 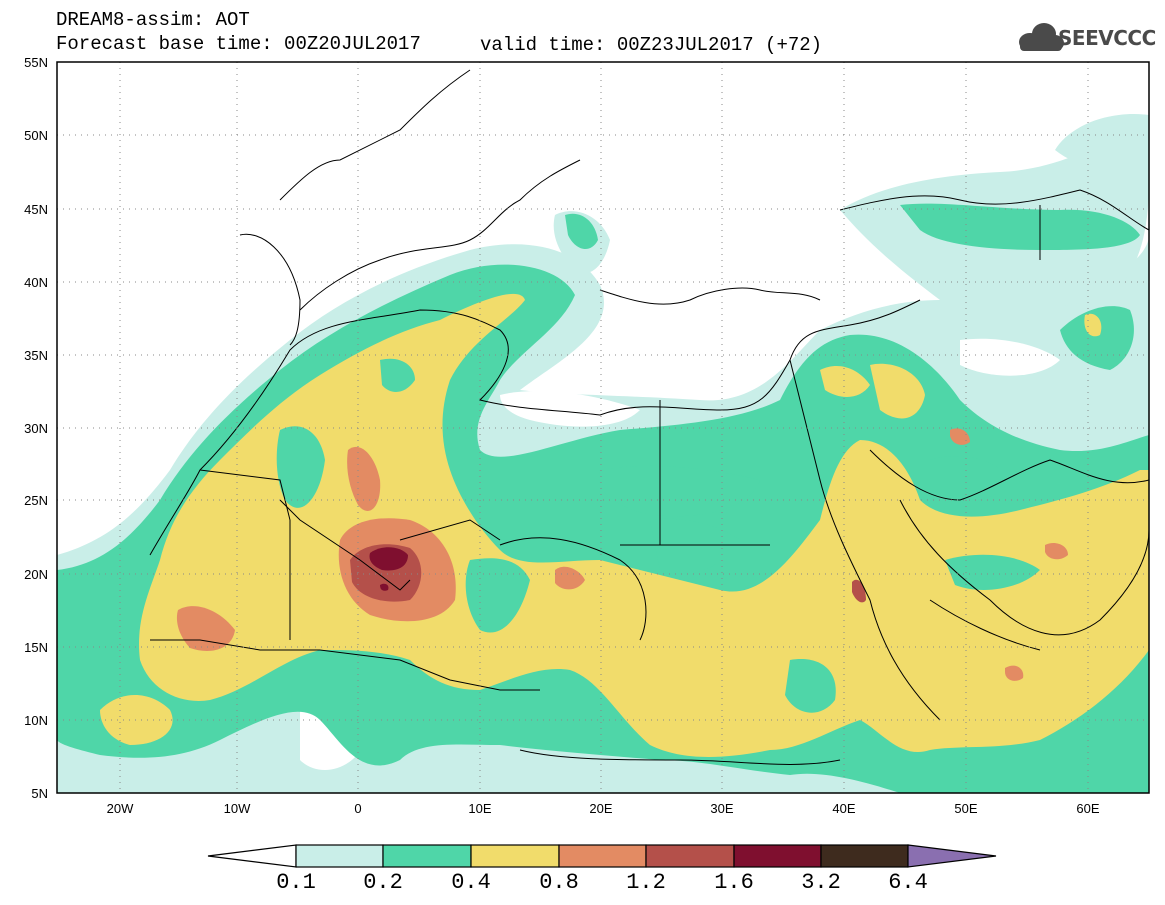 I want to click on colorbar-label: 1.6, so click(x=734, y=882).